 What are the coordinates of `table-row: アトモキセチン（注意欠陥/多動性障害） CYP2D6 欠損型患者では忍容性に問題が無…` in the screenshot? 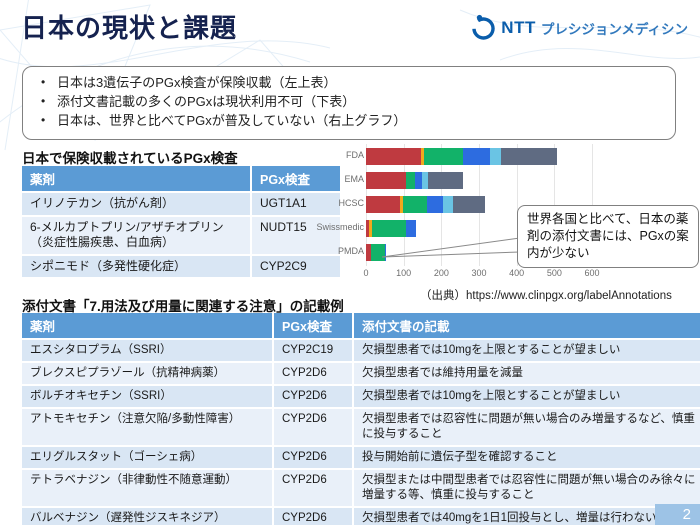 It's located at (361, 427).